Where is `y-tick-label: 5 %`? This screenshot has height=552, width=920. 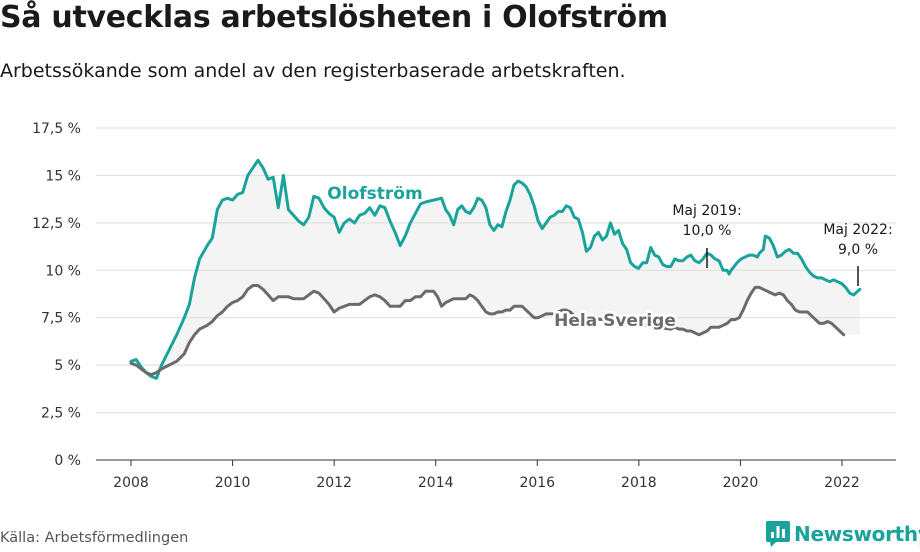 y-tick-label: 5 % is located at coordinates (67, 366).